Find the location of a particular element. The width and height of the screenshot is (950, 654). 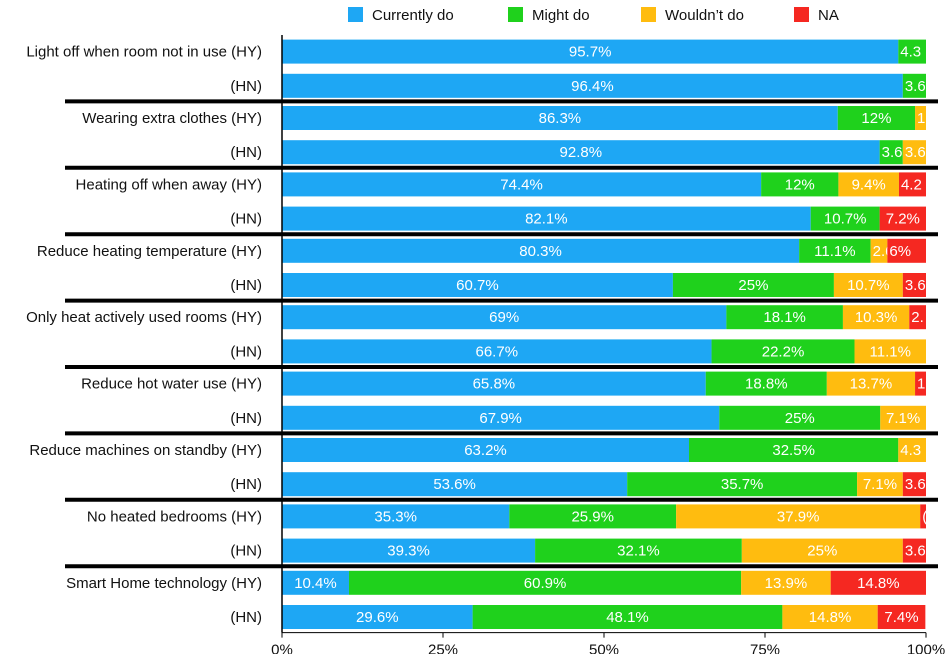

bar-row-8: 69% 18.1% 10.3% 2. is located at coordinates (604, 317).